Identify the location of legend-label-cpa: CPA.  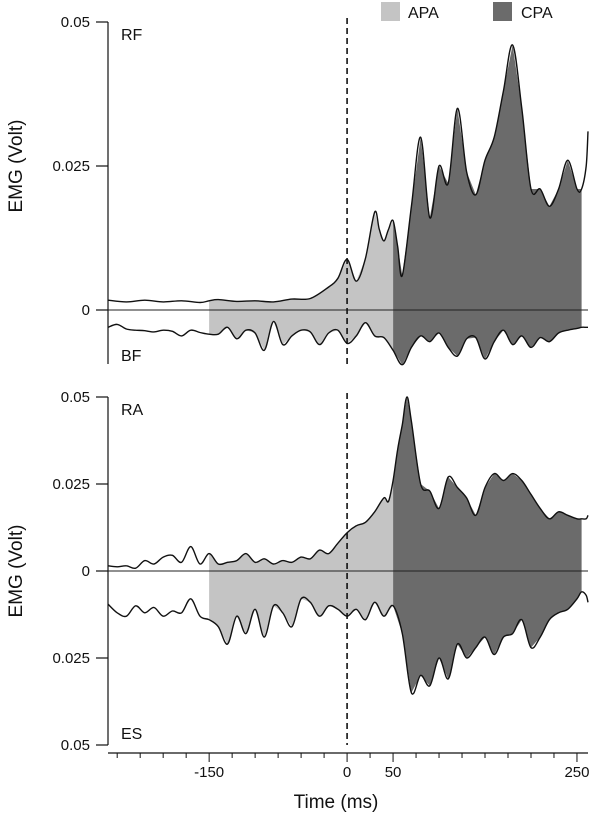
(537, 13).